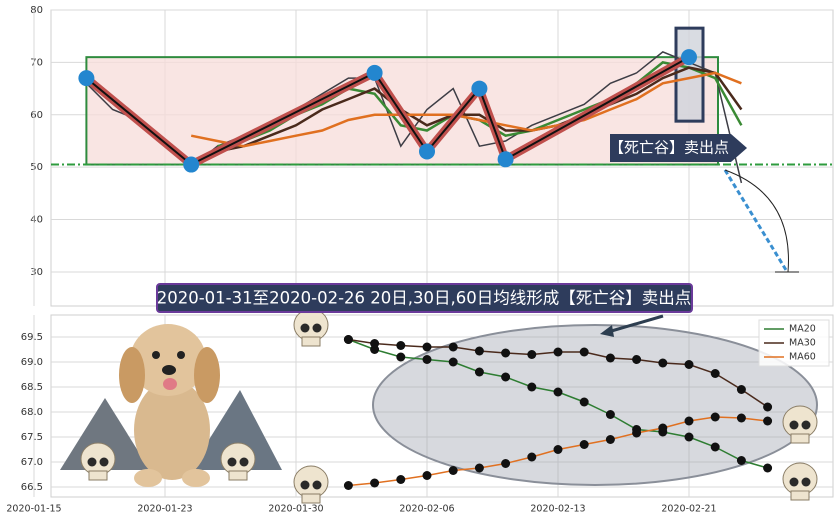  What do you see at coordinates (32, 412) in the screenshot?
I see `y-tick-label: 68.0` at bounding box center [32, 412].